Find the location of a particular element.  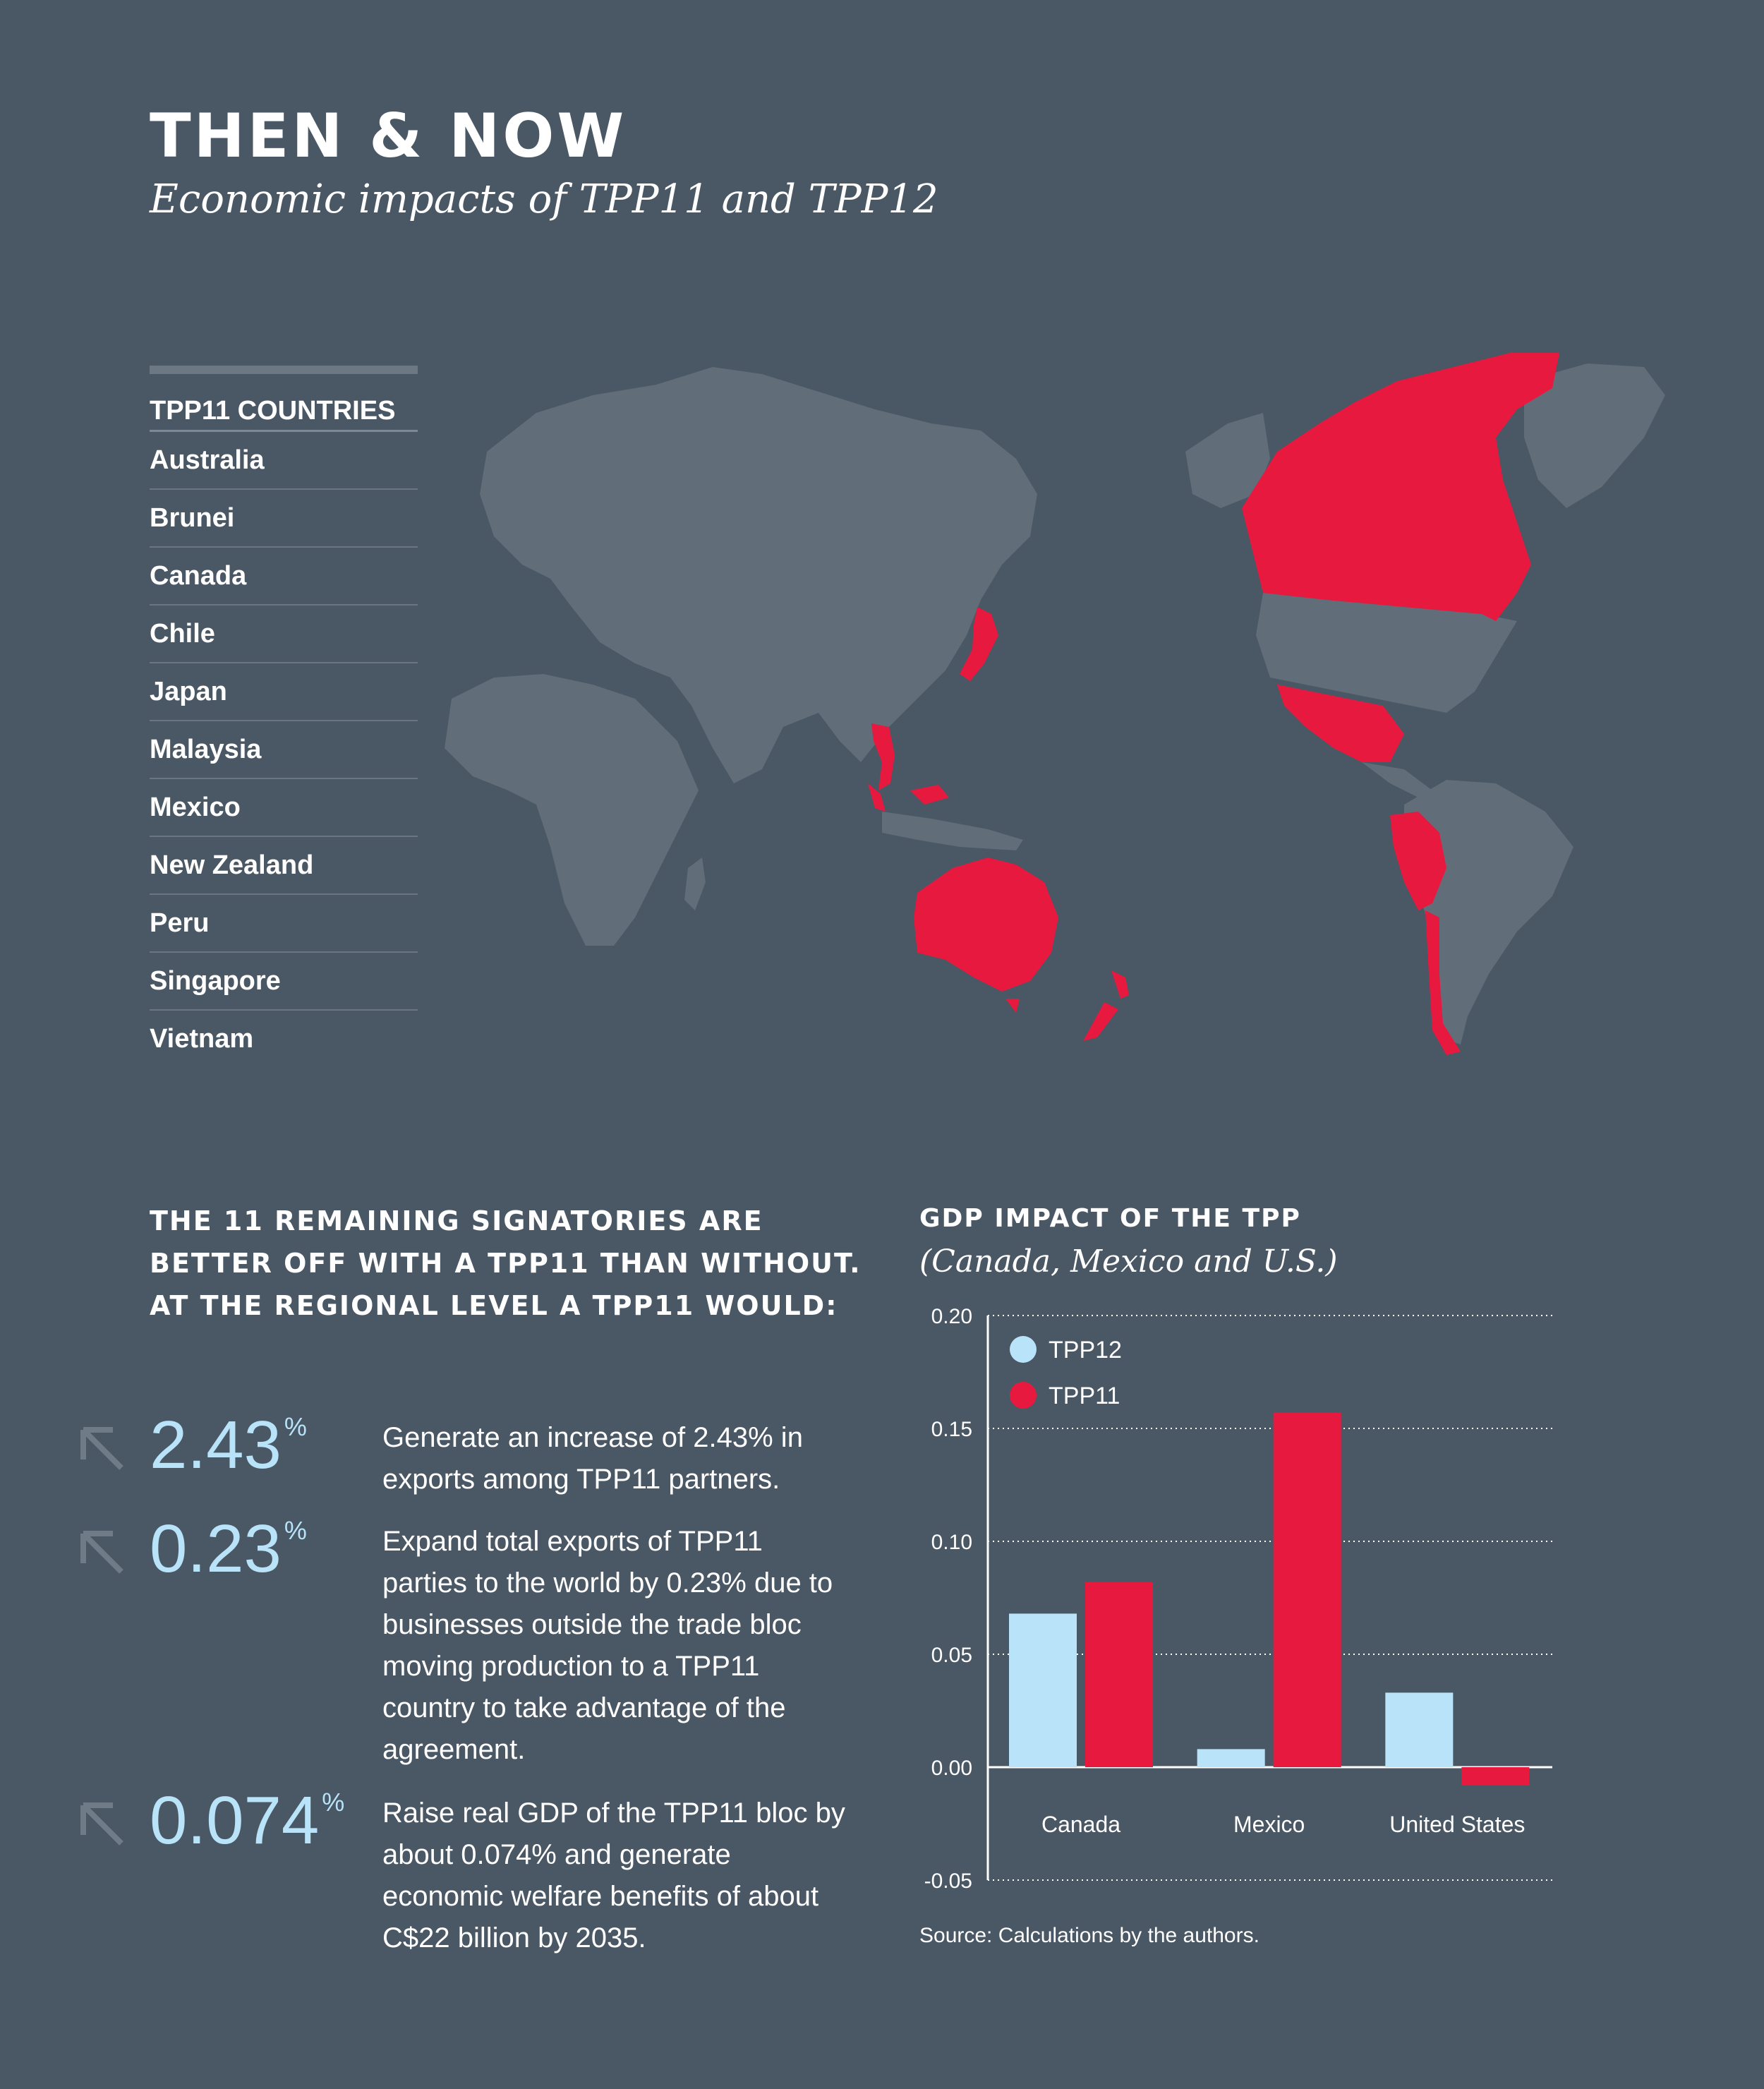

x-tick-label: Mexico is located at coordinates (1269, 1824).